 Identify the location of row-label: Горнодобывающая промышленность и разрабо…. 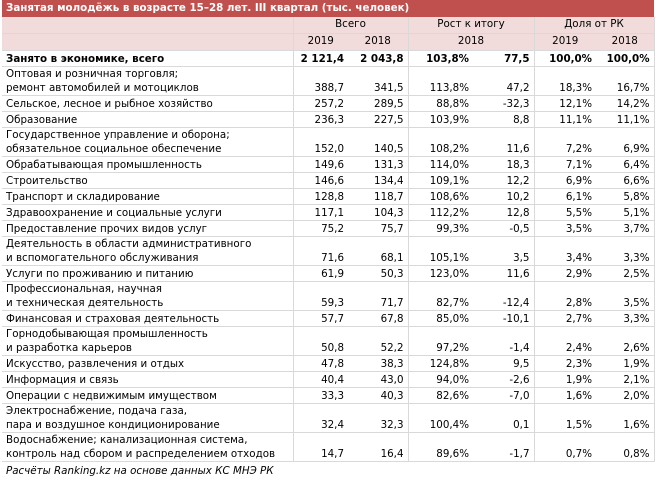
(148, 341).